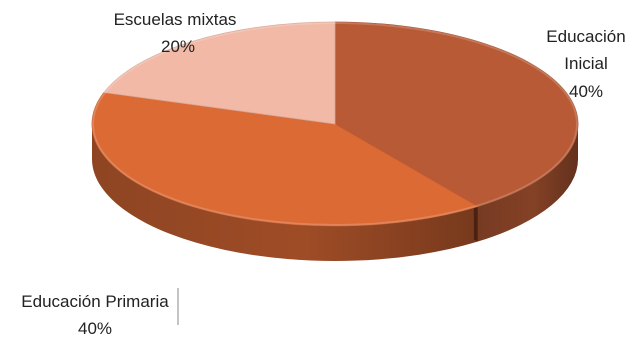 The height and width of the screenshot is (350, 637). I want to click on slice-label-escuelas-mixtas: Escuelas mixtas, so click(175, 19).